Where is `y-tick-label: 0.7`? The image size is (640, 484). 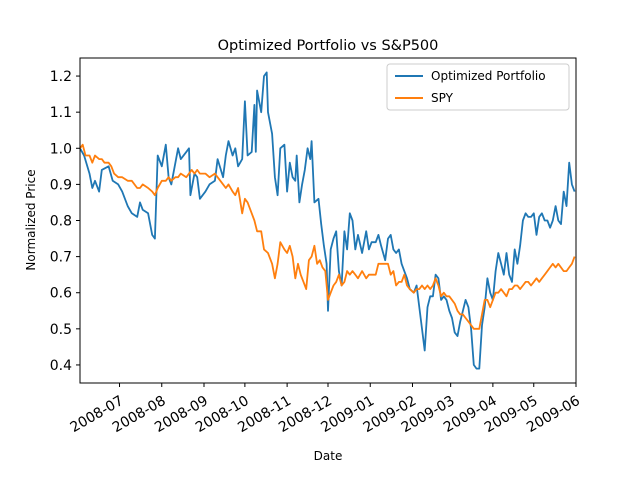 y-tick-label: 0.7 is located at coordinates (61, 258).